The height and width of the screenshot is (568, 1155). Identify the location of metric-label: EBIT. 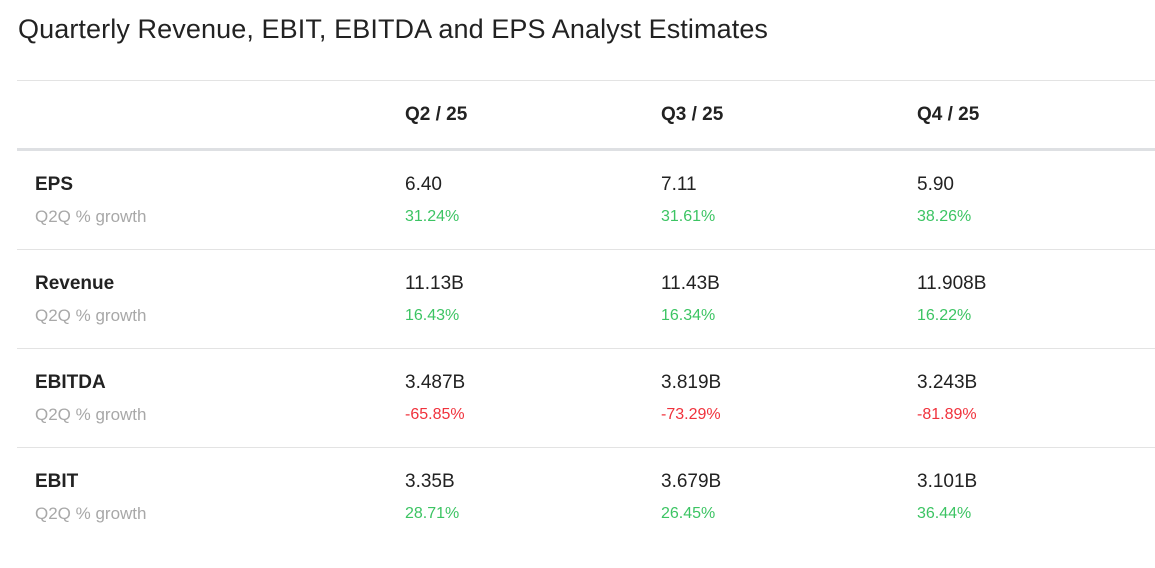
(57, 481).